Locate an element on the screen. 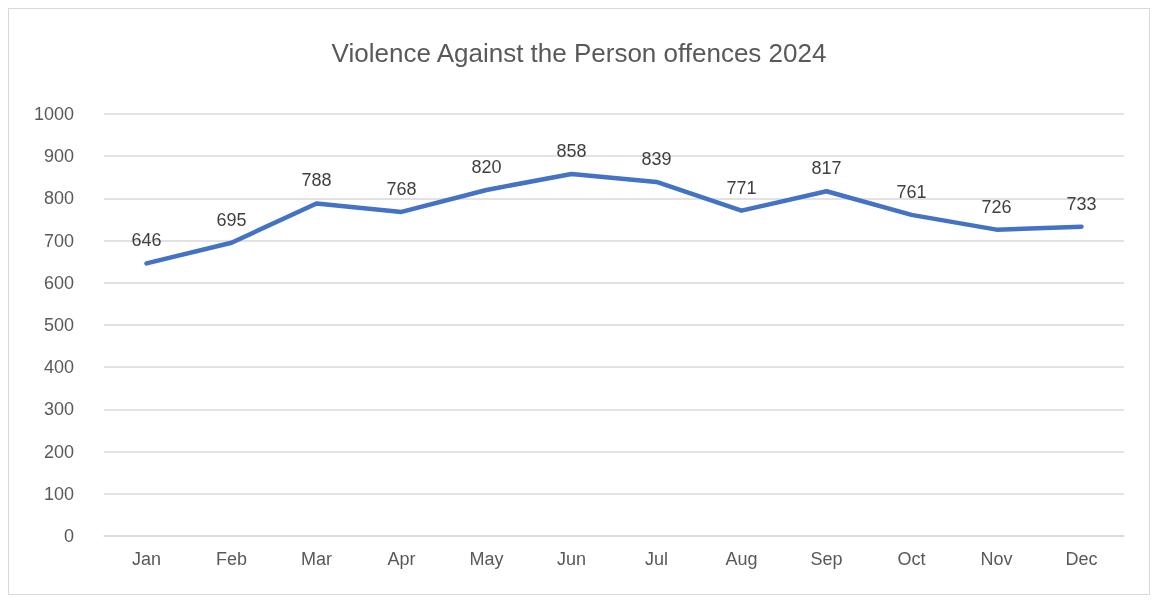 This screenshot has height=601, width=1157. x-tick-label: Jun is located at coordinates (571, 559).